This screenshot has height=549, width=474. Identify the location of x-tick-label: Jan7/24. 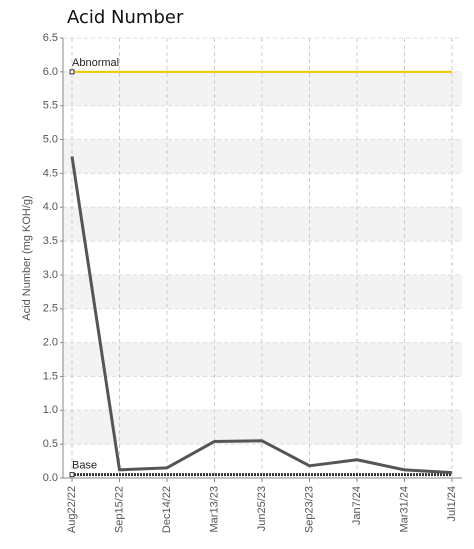
(357, 505).